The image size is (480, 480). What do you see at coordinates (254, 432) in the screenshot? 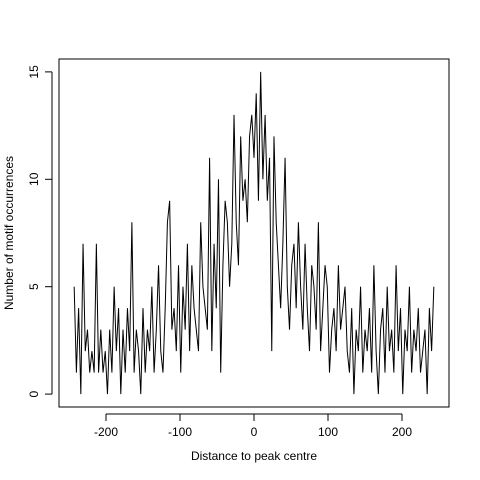
I see `x-tick-label: 0` at bounding box center [254, 432].